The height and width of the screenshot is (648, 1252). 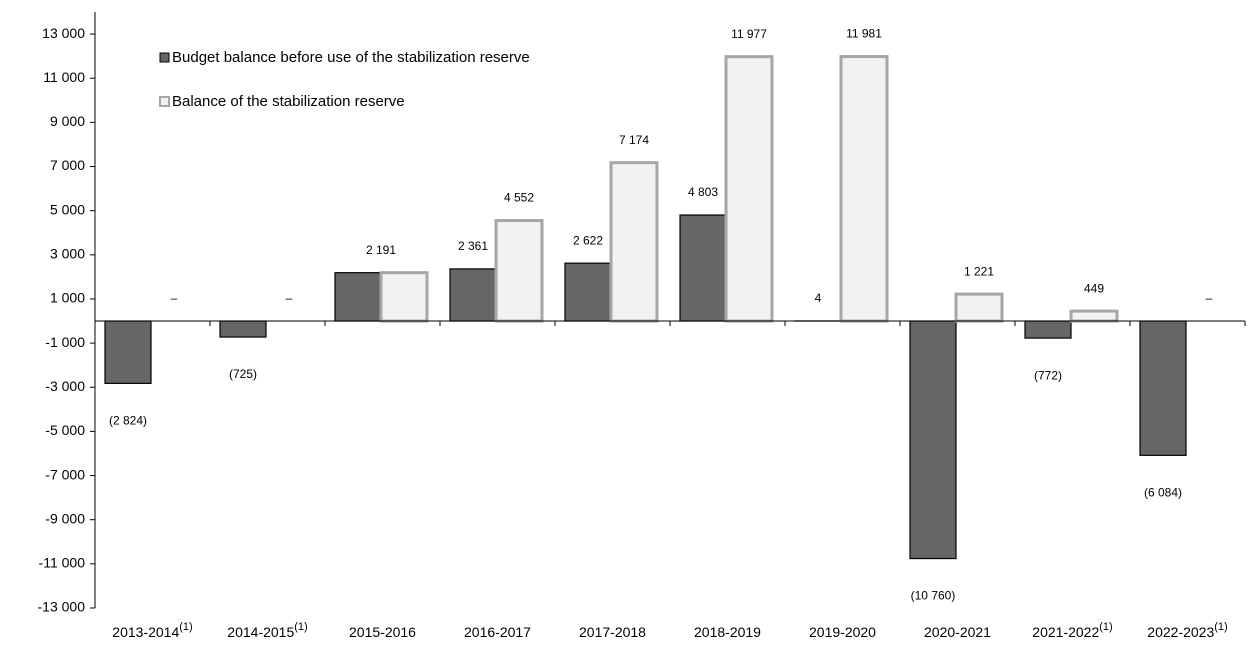 I want to click on data-label: (6 084), so click(x=1163, y=493).